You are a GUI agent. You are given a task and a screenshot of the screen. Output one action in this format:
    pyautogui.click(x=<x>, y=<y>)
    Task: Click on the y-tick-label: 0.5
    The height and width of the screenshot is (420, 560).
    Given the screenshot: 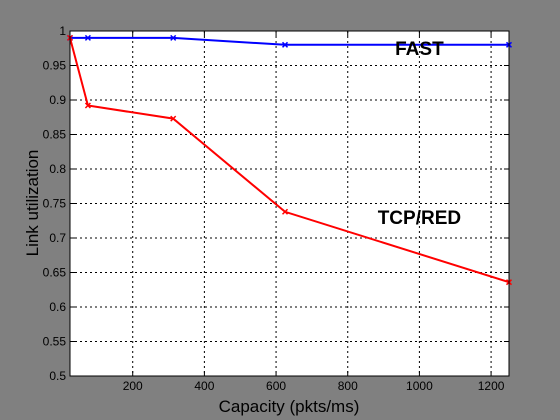 What is the action you would take?
    pyautogui.click(x=57, y=376)
    